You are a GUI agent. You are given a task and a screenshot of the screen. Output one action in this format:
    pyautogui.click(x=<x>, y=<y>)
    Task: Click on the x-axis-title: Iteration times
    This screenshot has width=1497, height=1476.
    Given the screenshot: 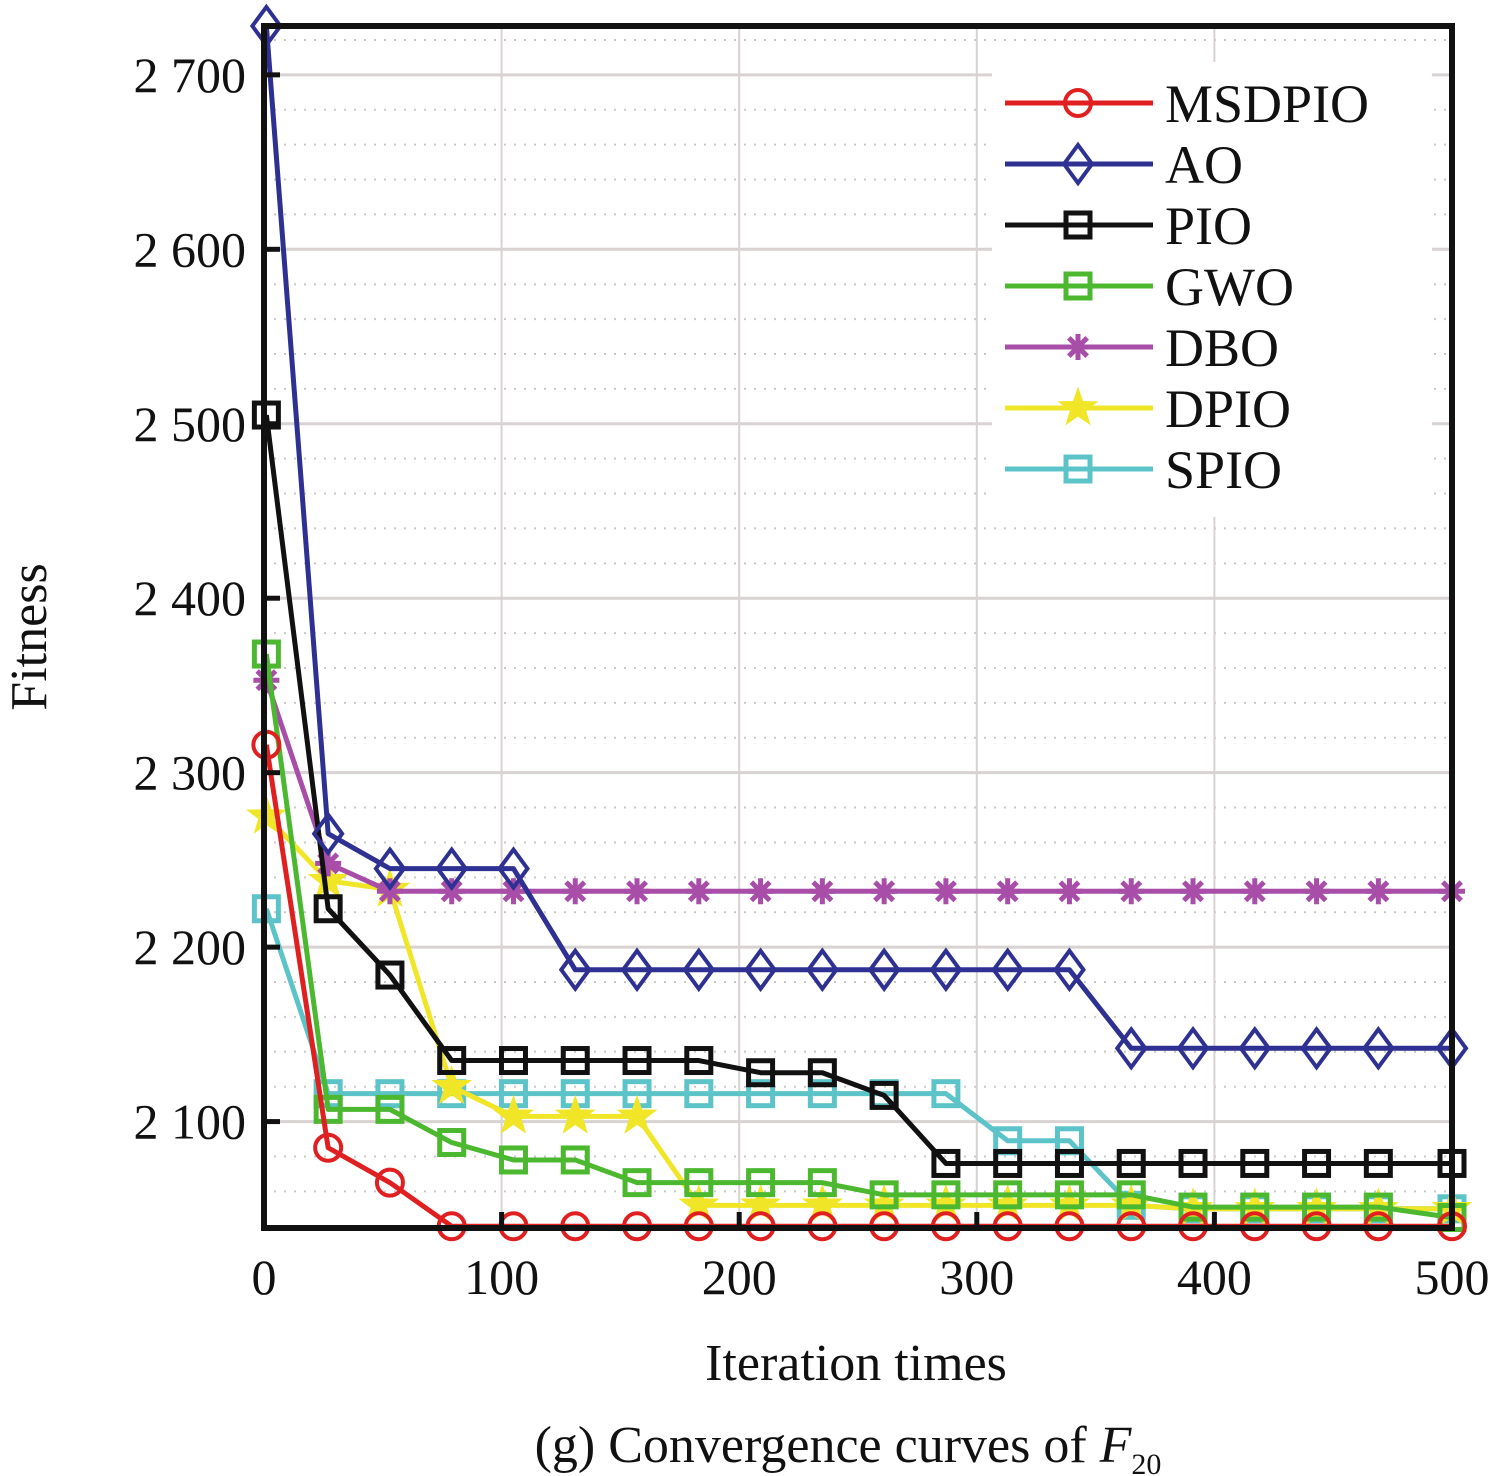 What is the action you would take?
    pyautogui.click(x=856, y=1363)
    